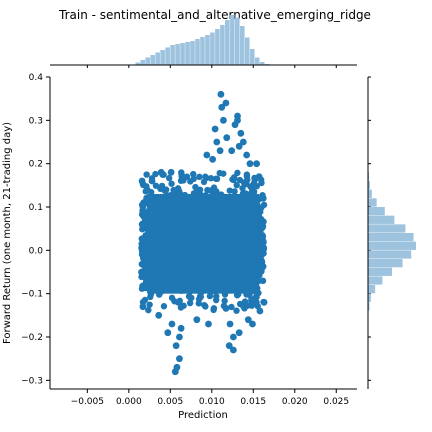 The height and width of the screenshot is (432, 432). What do you see at coordinates (253, 402) in the screenshot?
I see `x-tick-label: 0.015` at bounding box center [253, 402].